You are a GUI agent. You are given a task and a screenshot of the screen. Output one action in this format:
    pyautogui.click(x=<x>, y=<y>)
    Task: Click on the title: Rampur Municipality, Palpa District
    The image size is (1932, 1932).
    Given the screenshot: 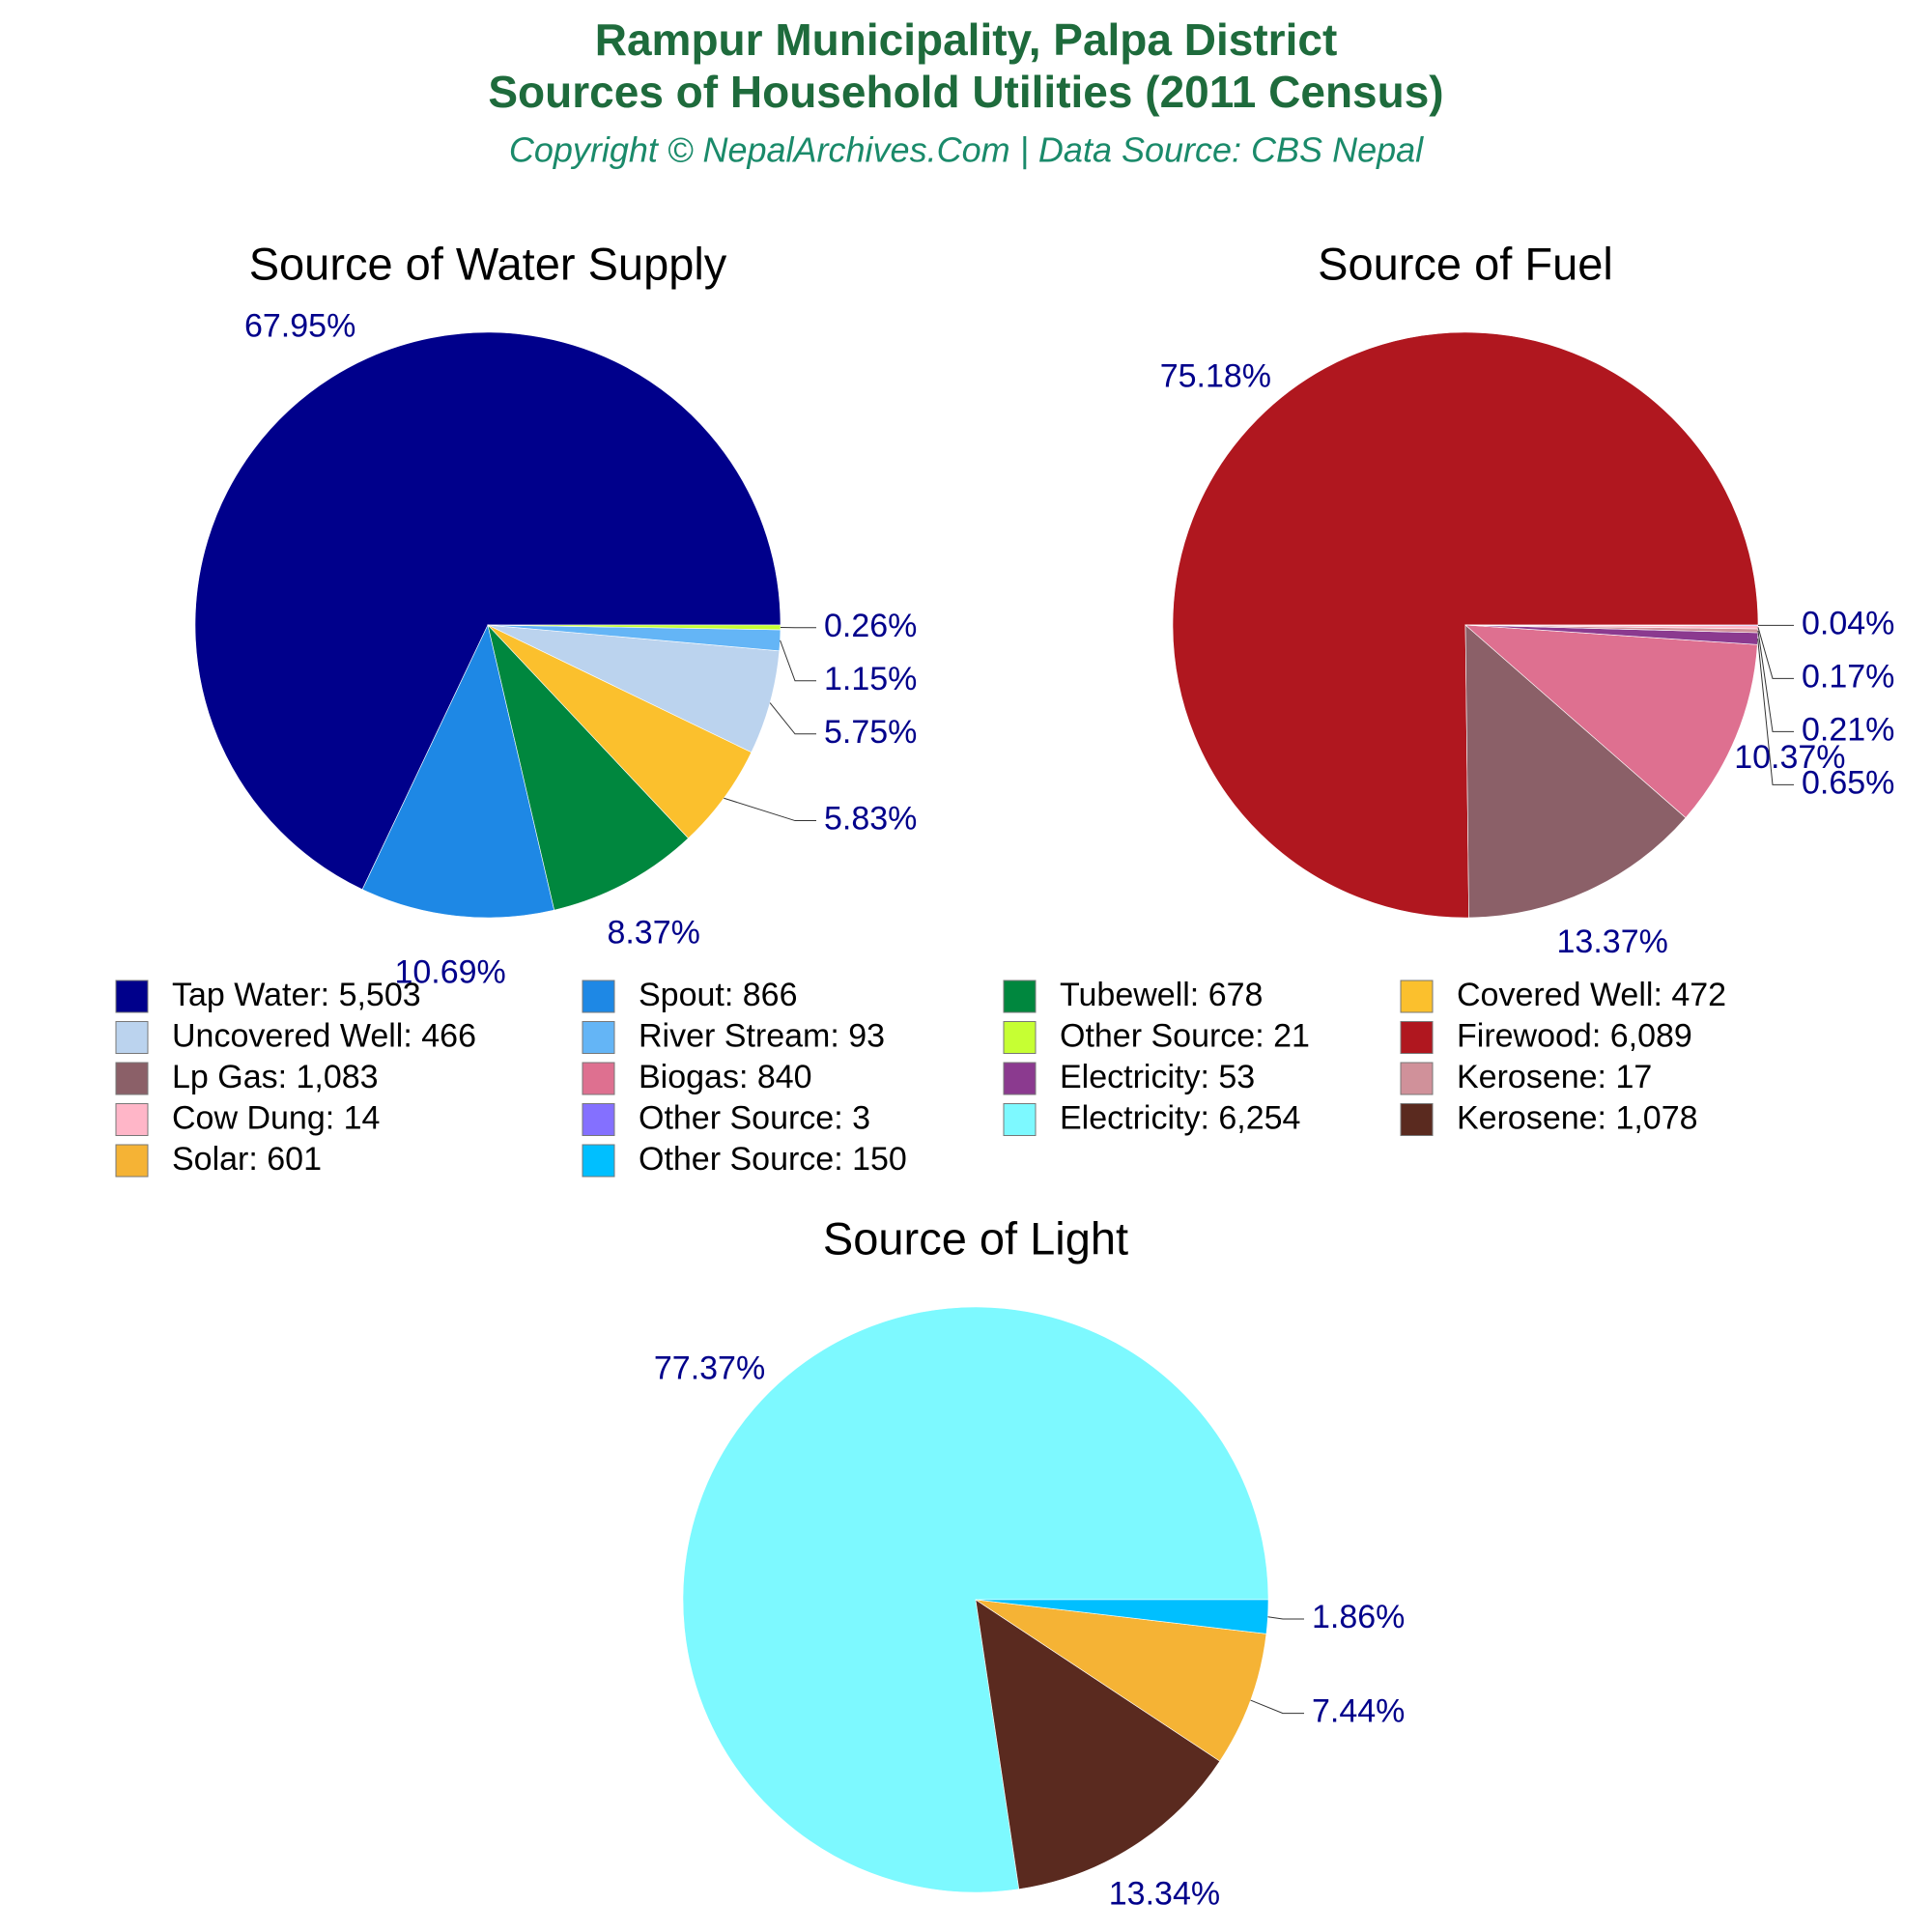 What is the action you would take?
    pyautogui.click(x=966, y=39)
    